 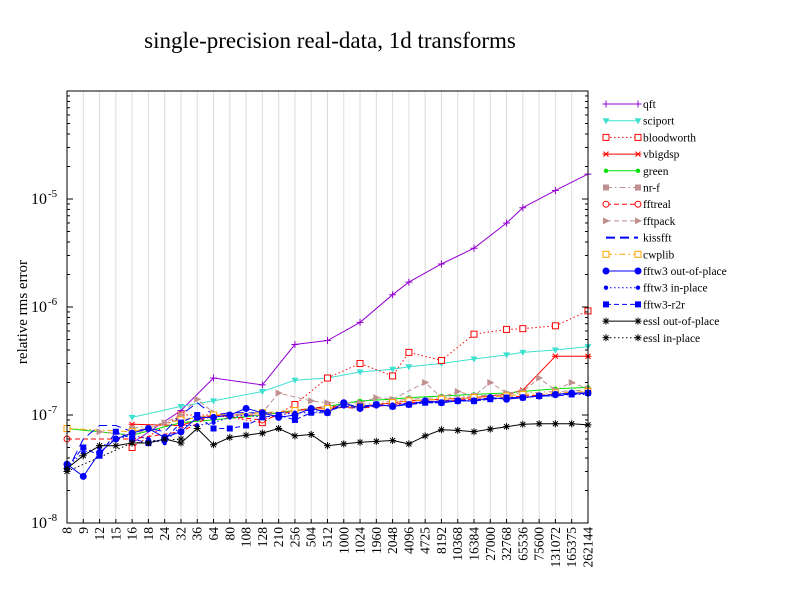 I want to click on legend-label: essl out-of-place, so click(x=681, y=322).